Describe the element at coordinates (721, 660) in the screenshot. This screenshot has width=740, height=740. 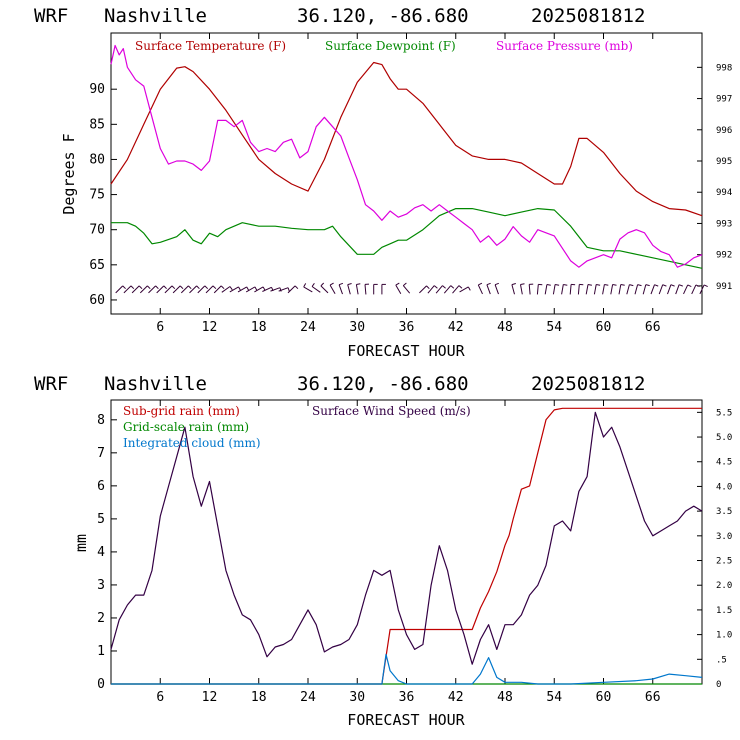
I see `y2-tick-label: .5` at that location.